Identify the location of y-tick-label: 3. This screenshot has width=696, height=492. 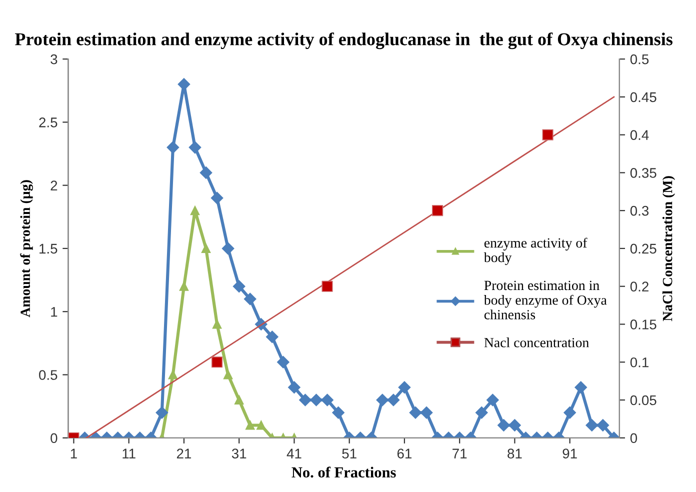
(54, 59).